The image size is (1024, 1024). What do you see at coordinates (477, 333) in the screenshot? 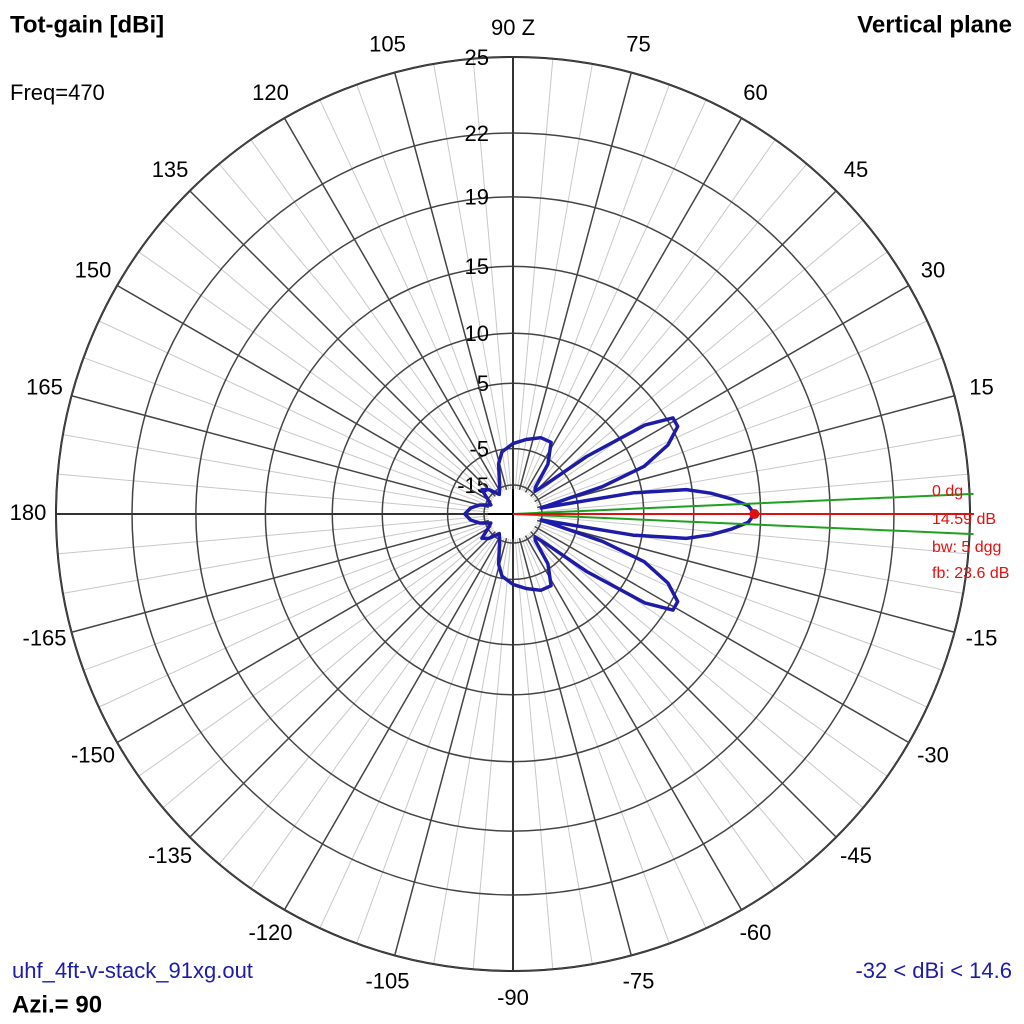
I see `r-tick-label: 10` at bounding box center [477, 333].